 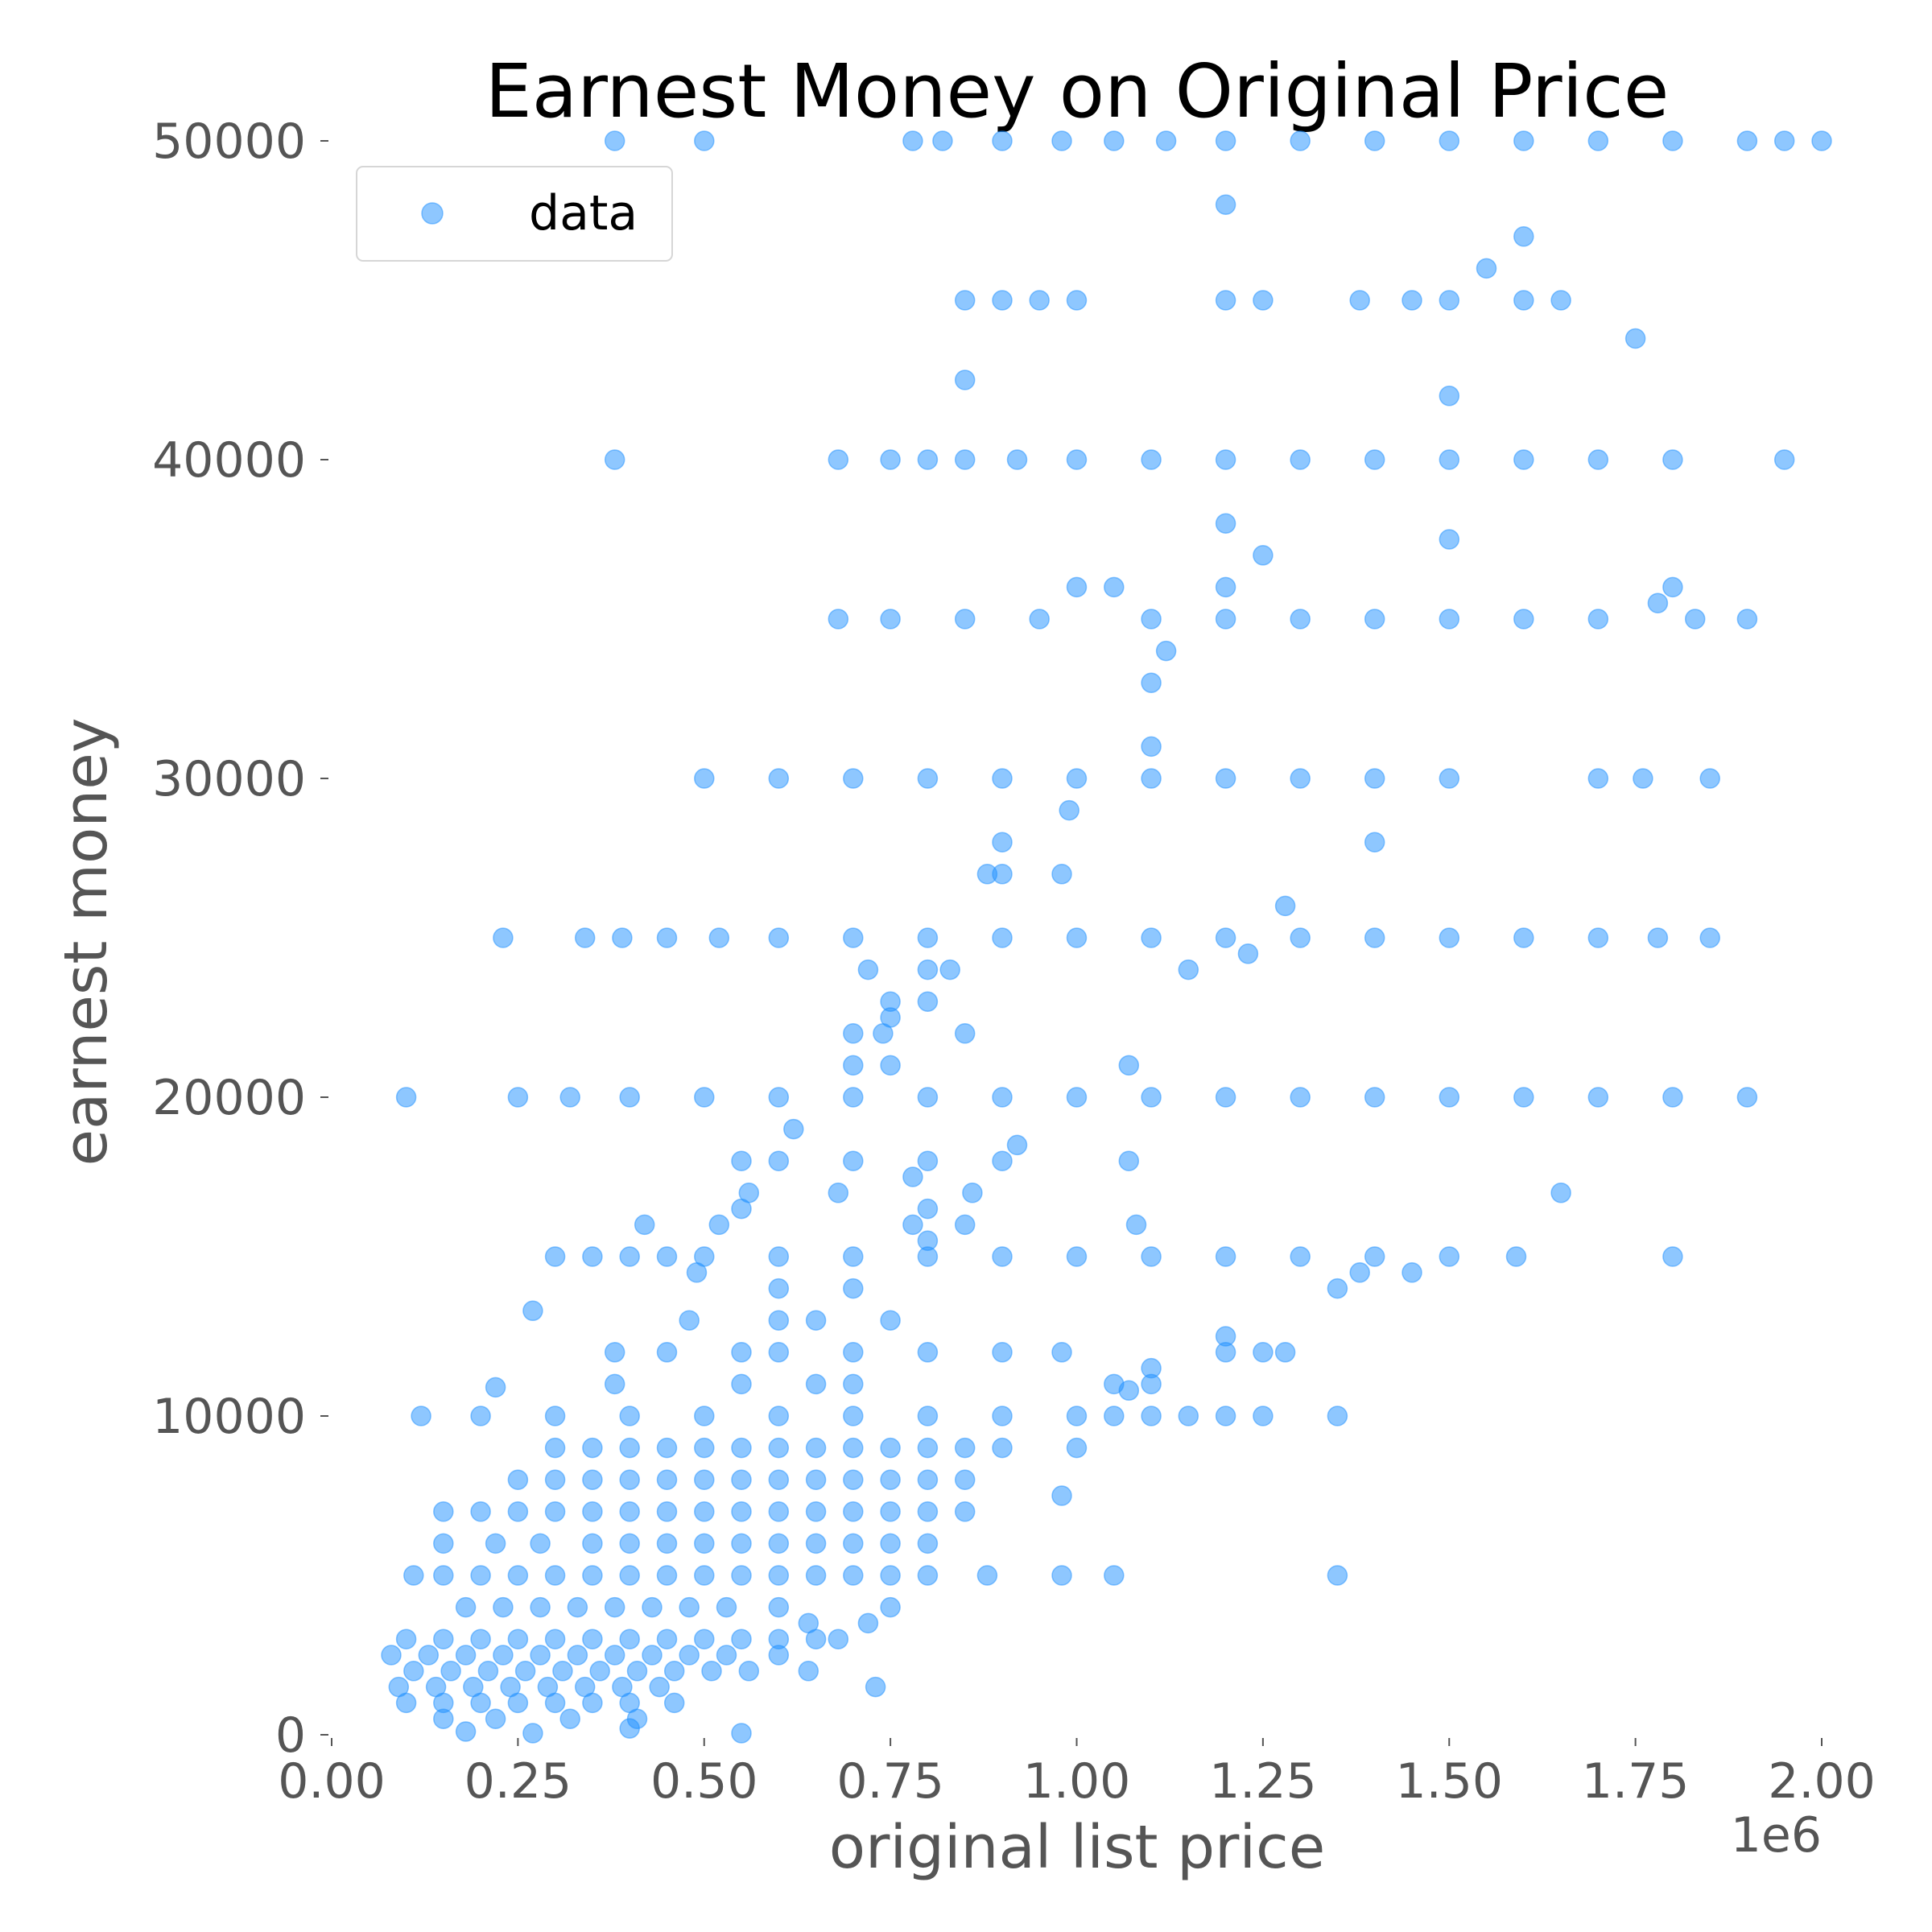 What do you see at coordinates (1077, 1781) in the screenshot?
I see `x-tick-label: 1.00` at bounding box center [1077, 1781].